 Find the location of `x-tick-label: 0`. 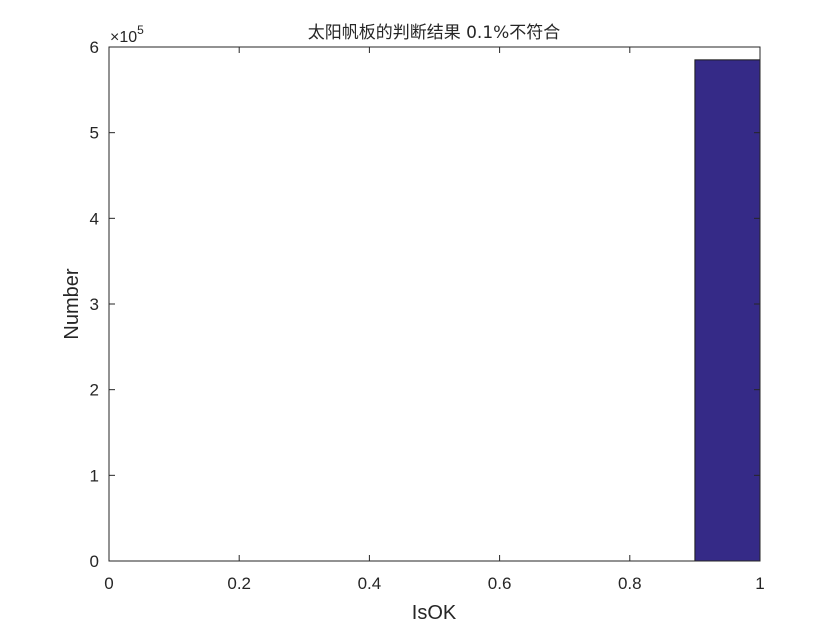

x-tick-label: 0 is located at coordinates (108, 583).